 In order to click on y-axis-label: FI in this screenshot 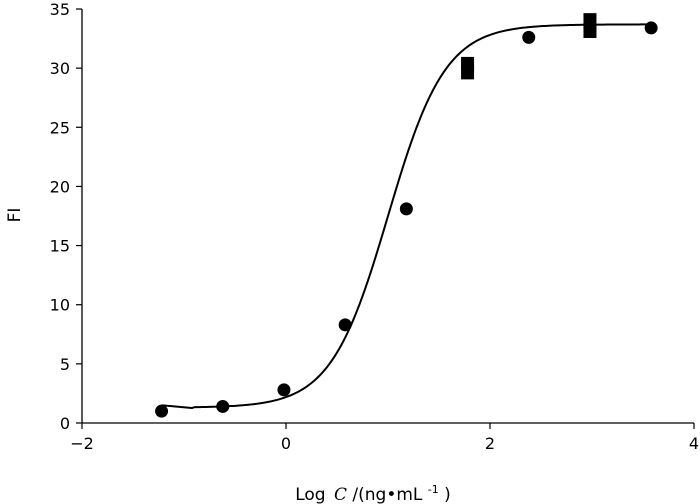, I will do `click(15, 215)`.